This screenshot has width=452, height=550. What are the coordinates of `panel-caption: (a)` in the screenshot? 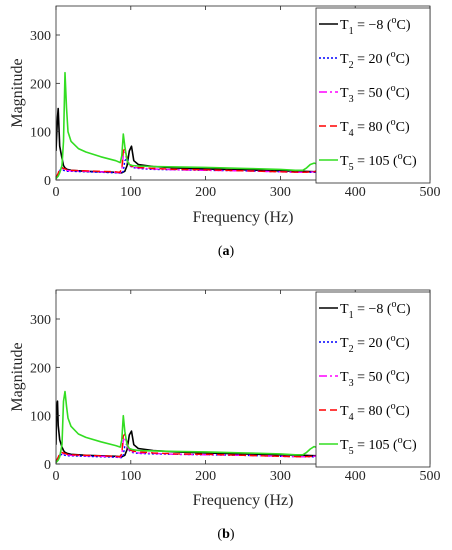 It's located at (226, 251).